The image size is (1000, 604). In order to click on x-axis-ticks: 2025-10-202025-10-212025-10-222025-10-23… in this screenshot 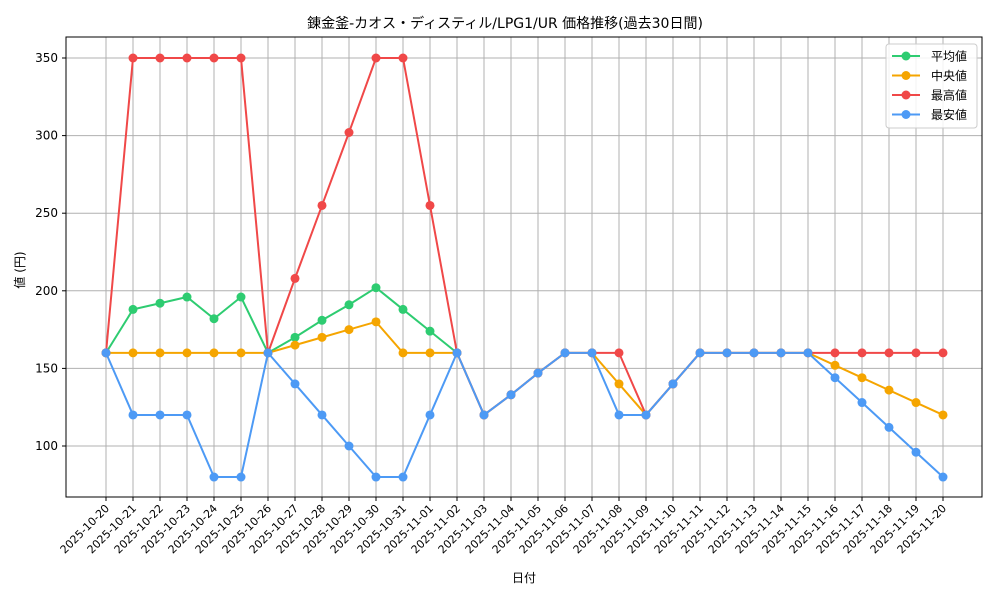, I will do `click(503, 526)`.